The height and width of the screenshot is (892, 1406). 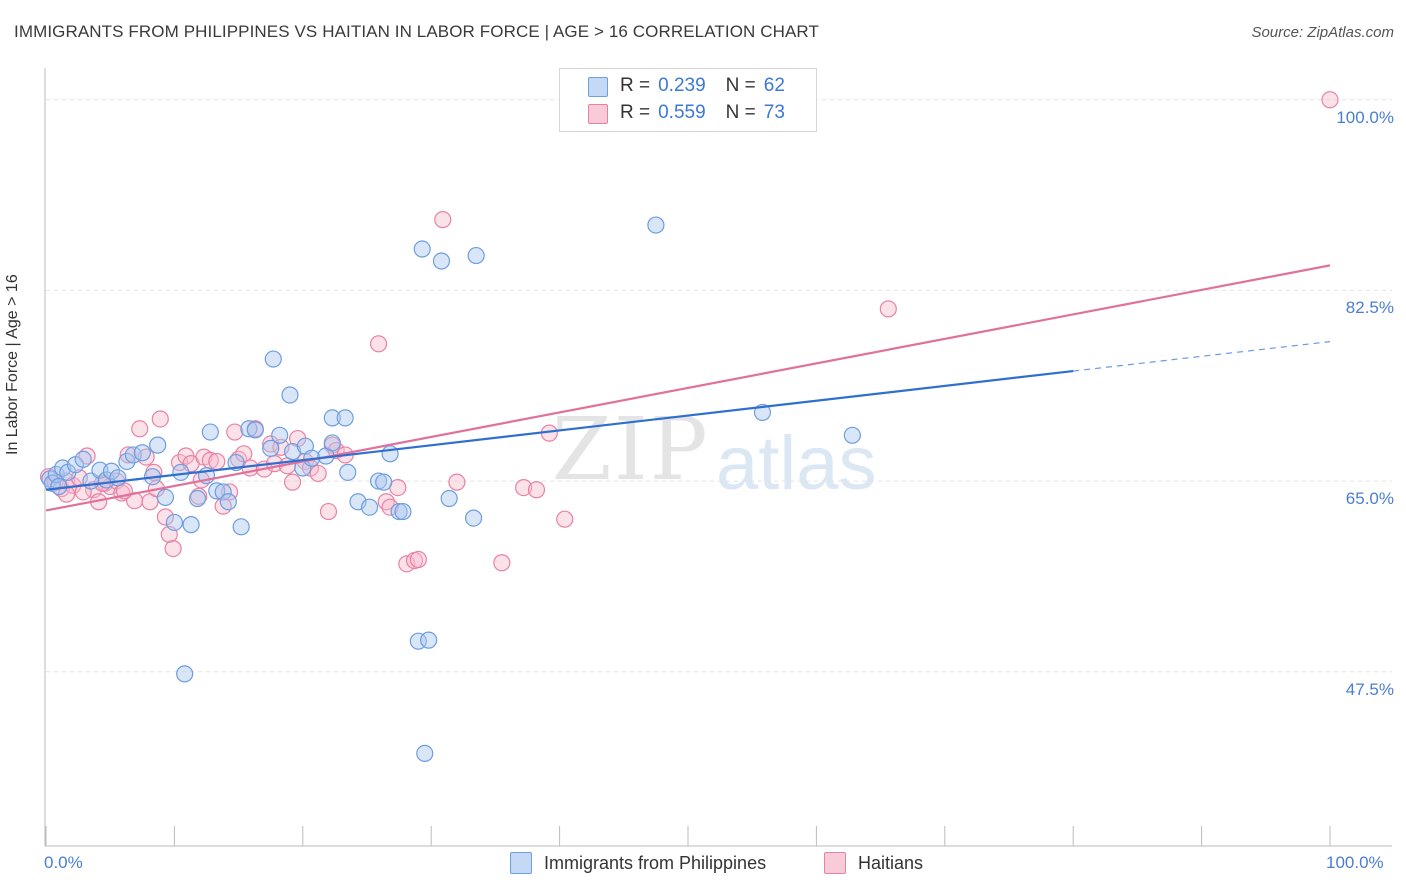 I want to click on y-tick-label: 82.5%, so click(x=1369, y=308).